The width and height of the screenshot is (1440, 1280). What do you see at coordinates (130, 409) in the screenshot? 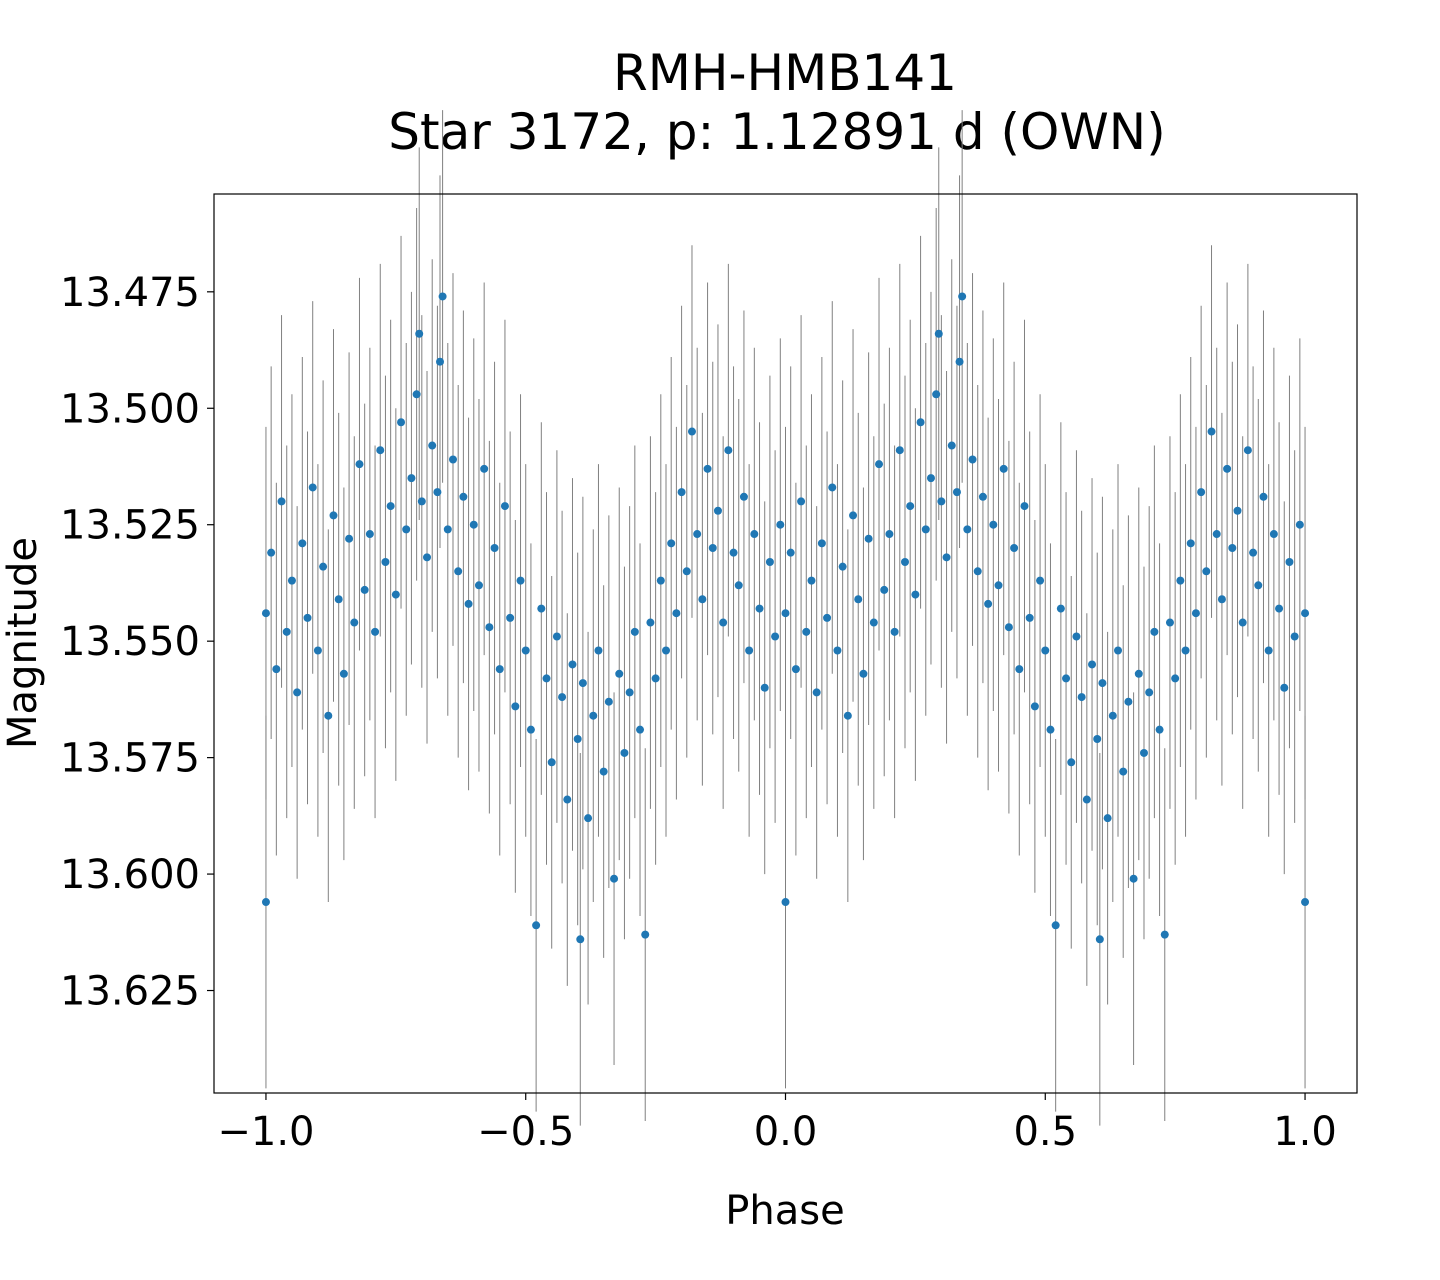
I see `y-tick-label: 13.500` at bounding box center [130, 409].